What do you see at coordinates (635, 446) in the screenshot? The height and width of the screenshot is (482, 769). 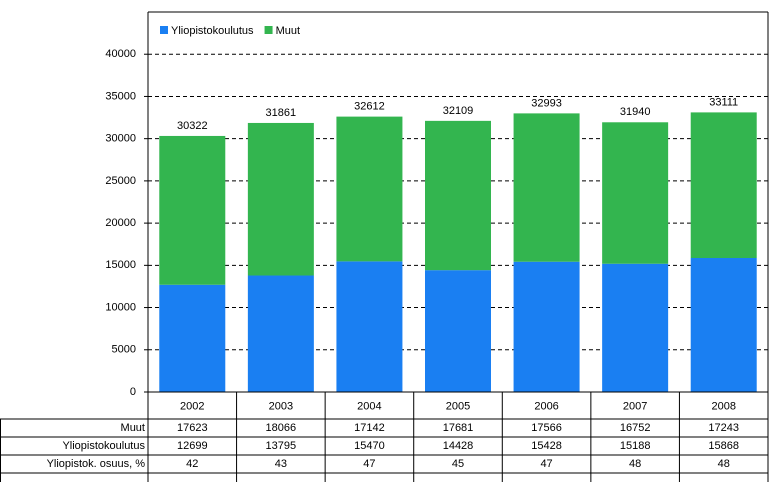 I see `table-cell: 15188` at bounding box center [635, 446].